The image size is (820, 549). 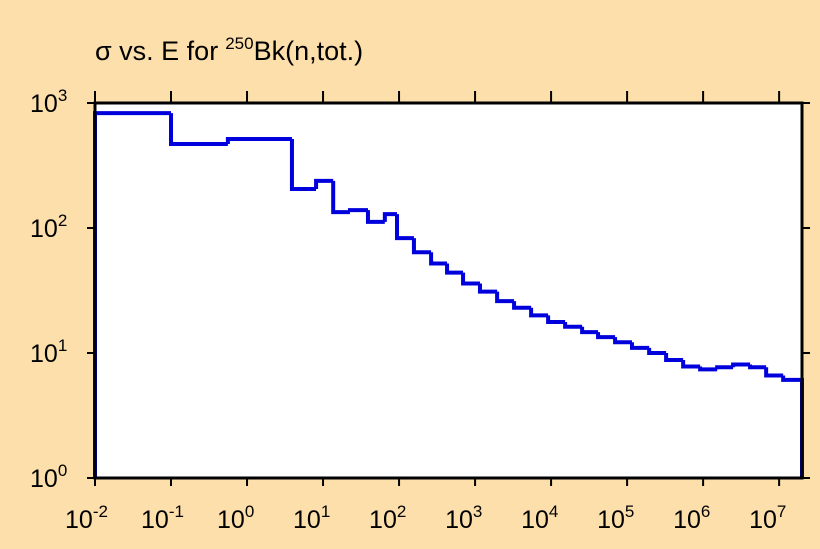 I want to click on y-tick-label-exponent: 1, so click(x=62, y=345).